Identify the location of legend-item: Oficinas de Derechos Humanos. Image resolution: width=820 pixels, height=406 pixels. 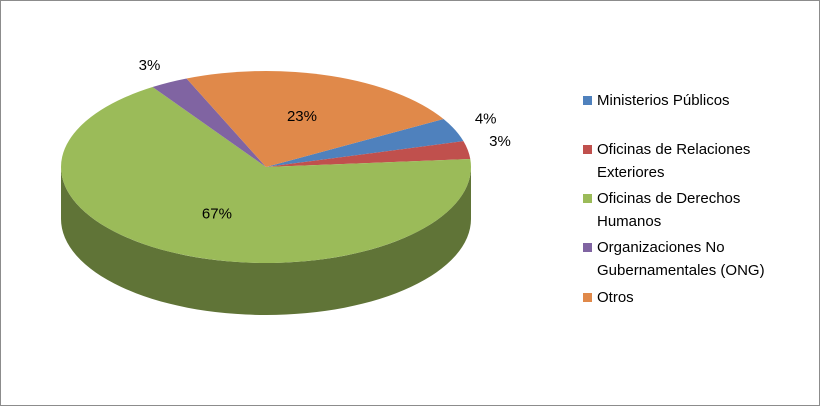
(683, 210).